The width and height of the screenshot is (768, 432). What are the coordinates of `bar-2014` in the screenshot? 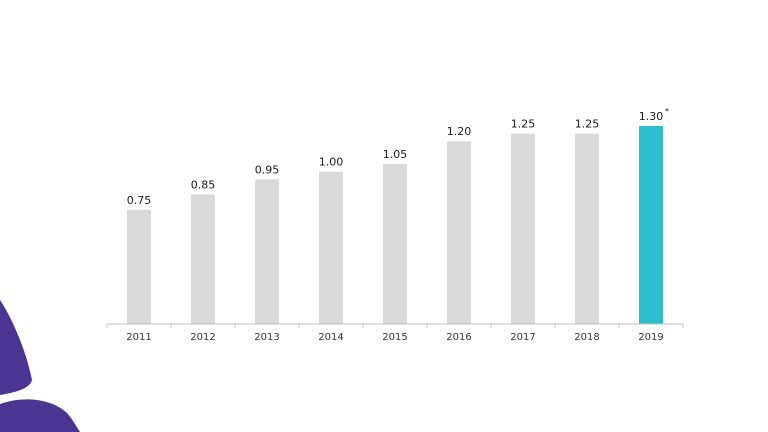 It's located at (331, 247).